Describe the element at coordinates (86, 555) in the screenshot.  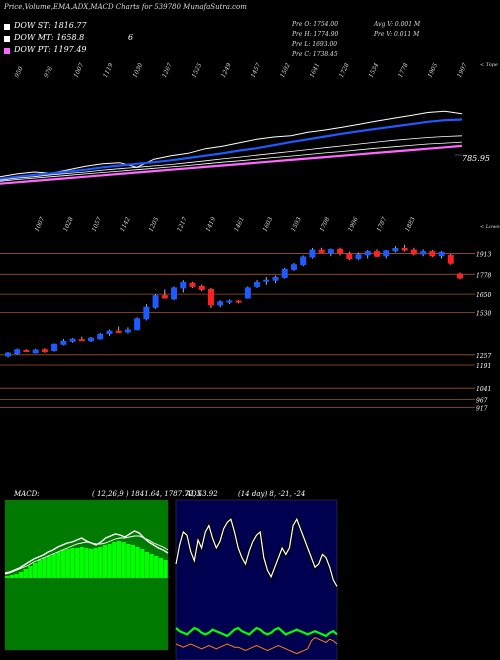
I see `macd-signal-line` at that location.